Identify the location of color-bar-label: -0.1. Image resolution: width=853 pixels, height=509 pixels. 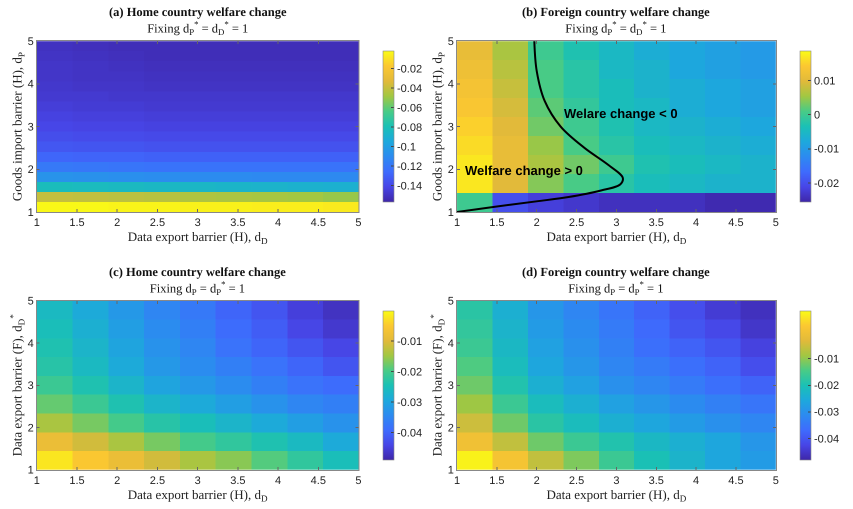
(406, 147).